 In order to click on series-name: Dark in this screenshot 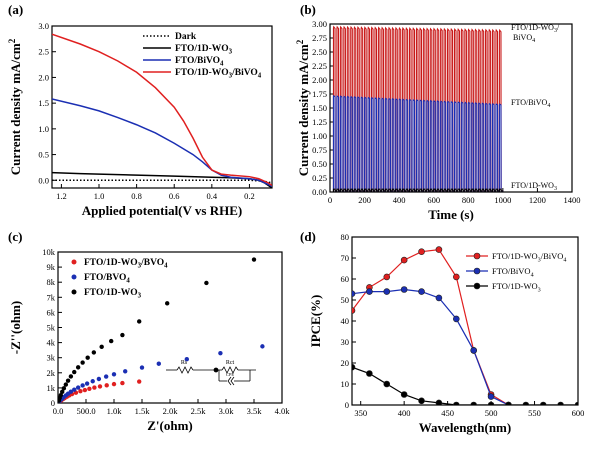, I will do `click(186, 37)`.